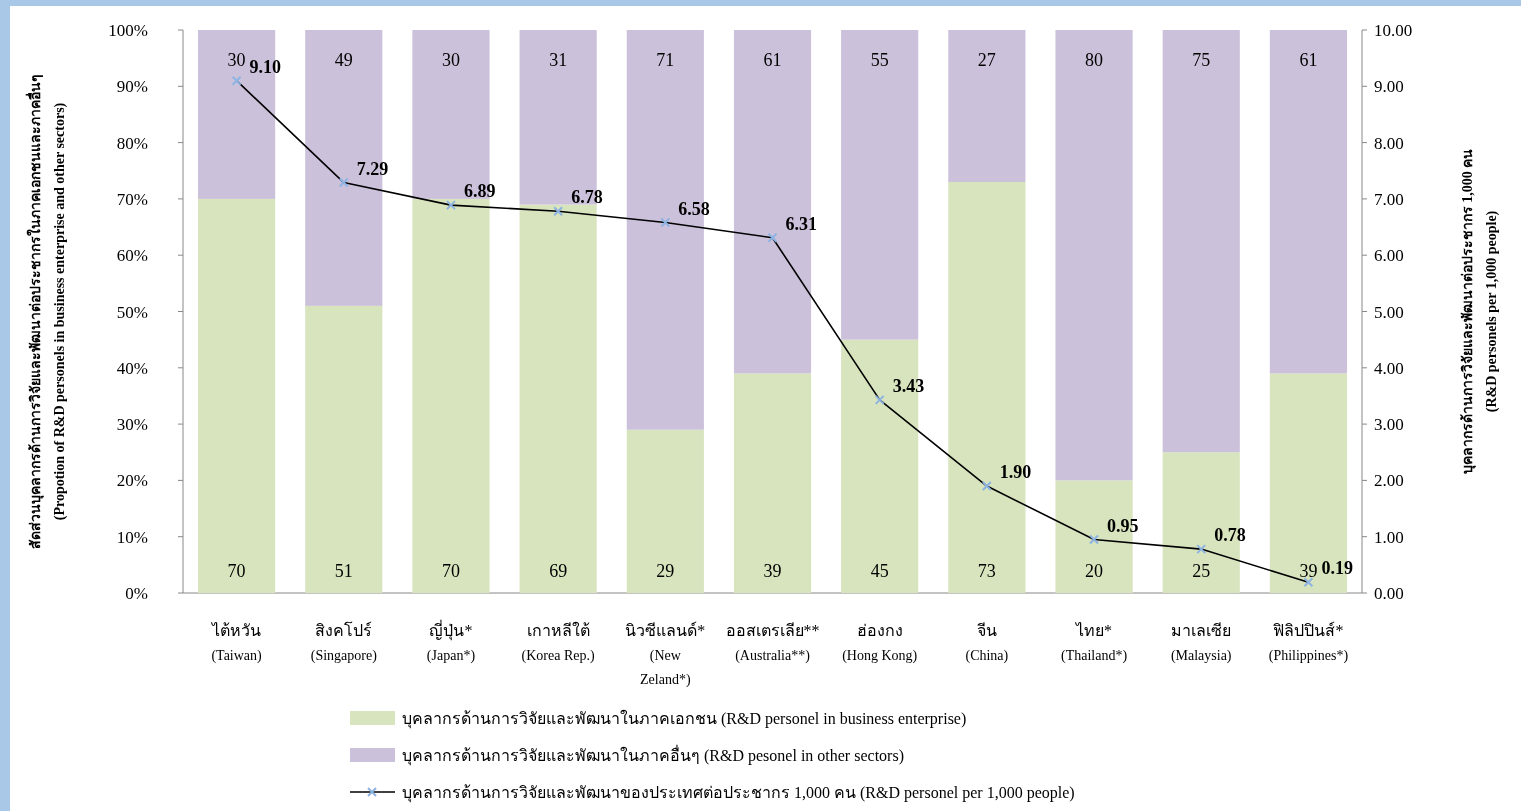 The height and width of the screenshot is (811, 1521). Describe the element at coordinates (1015, 472) in the screenshot. I see `data-label: 1.90` at that location.